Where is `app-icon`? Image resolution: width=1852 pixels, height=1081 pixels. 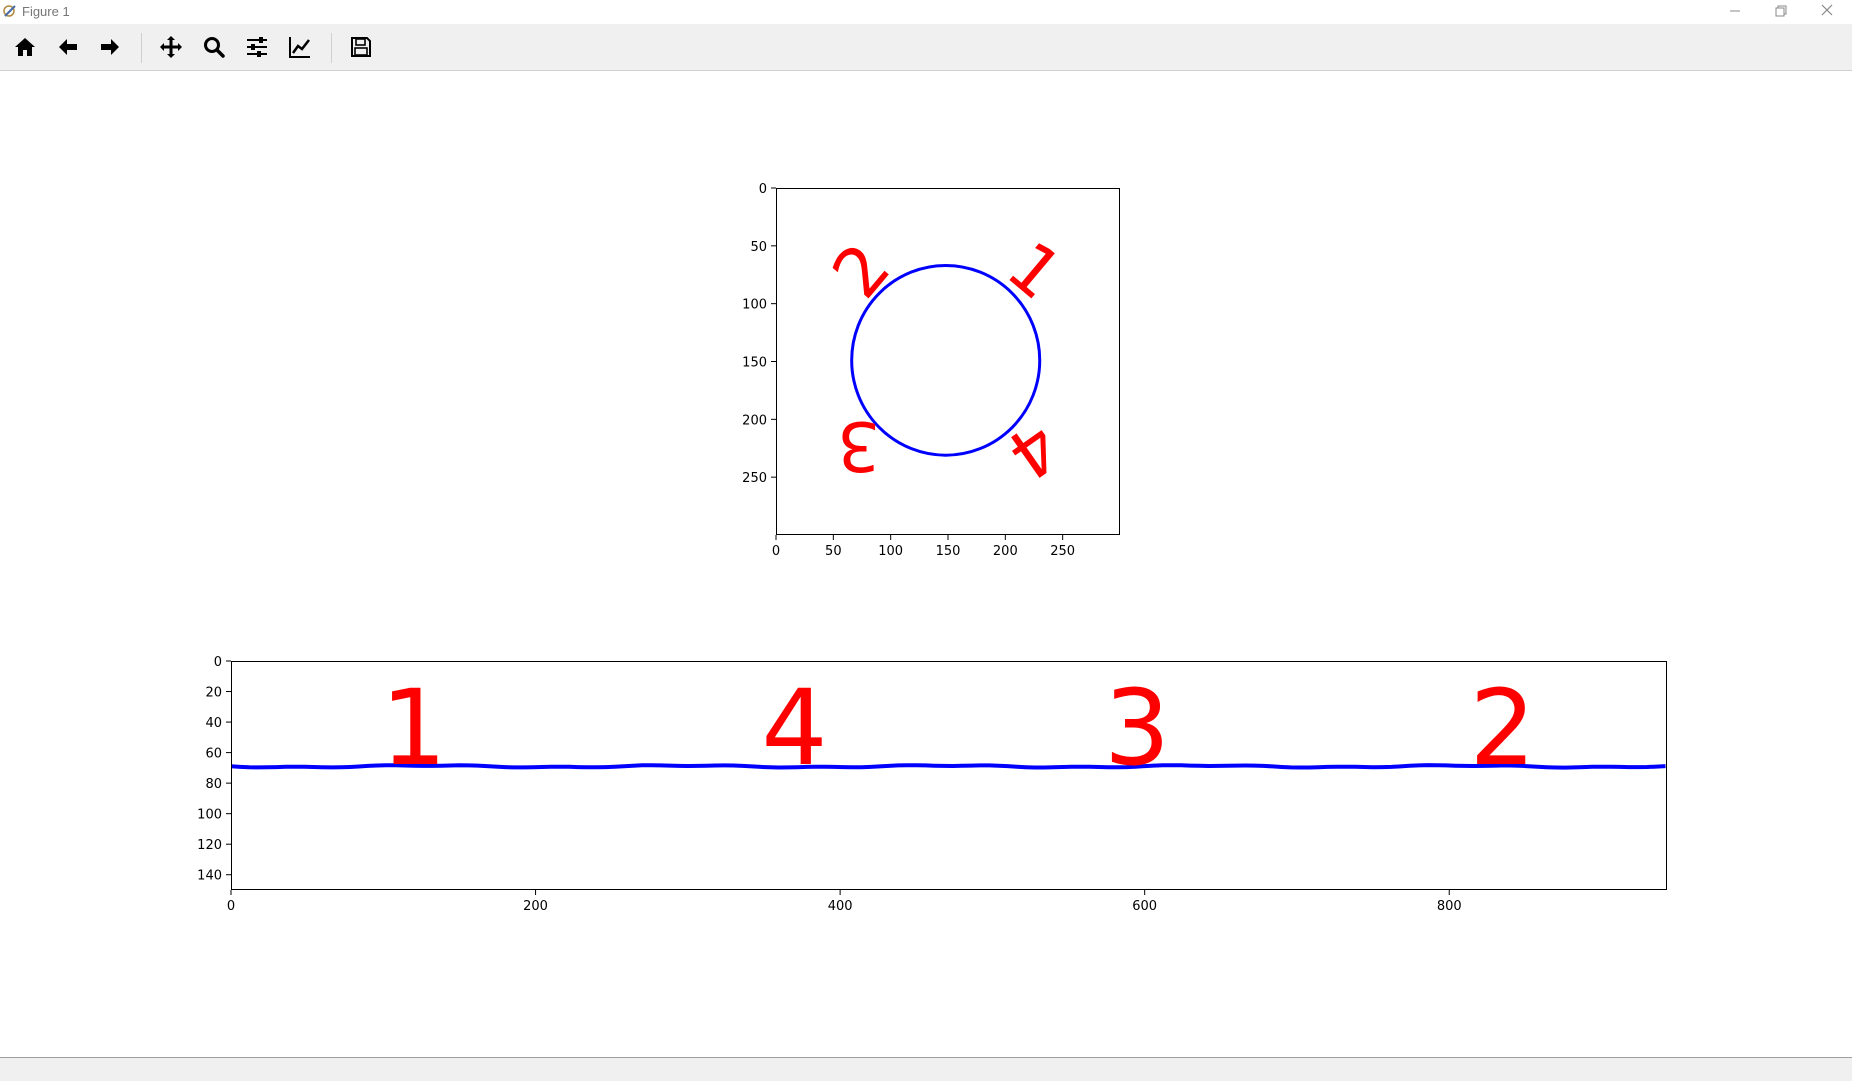 app-icon is located at coordinates (10, 13).